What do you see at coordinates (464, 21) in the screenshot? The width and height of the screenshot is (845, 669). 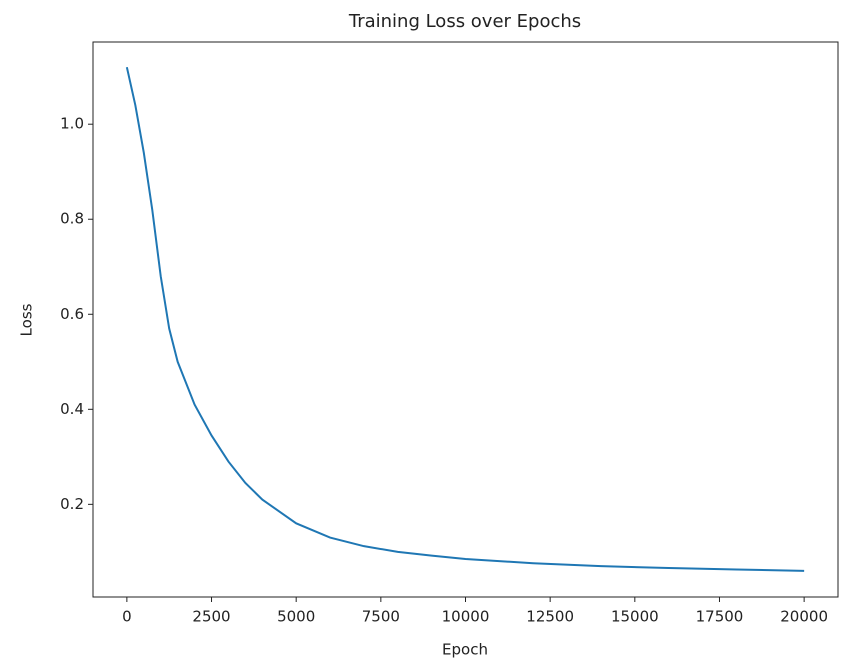 I see `chart-title: Training Loss over Epochs` at bounding box center [464, 21].